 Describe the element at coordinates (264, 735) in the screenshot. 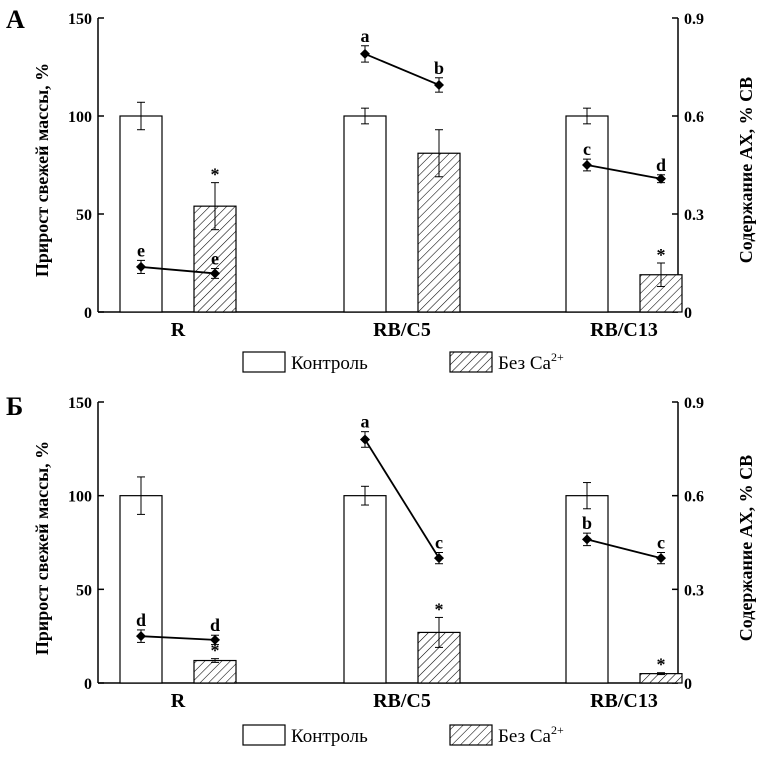

I see `legend-b-control-swatch` at that location.